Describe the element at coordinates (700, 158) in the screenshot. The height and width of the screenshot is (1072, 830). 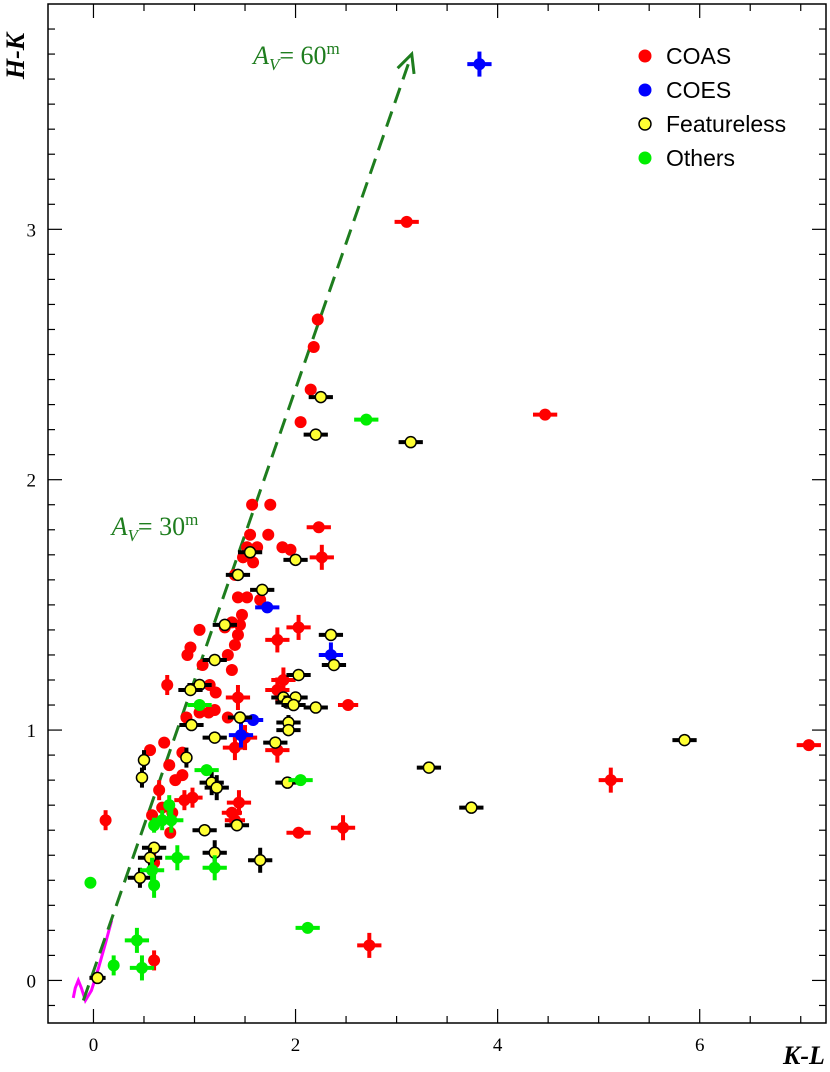
I see `legend-label: Others` at that location.